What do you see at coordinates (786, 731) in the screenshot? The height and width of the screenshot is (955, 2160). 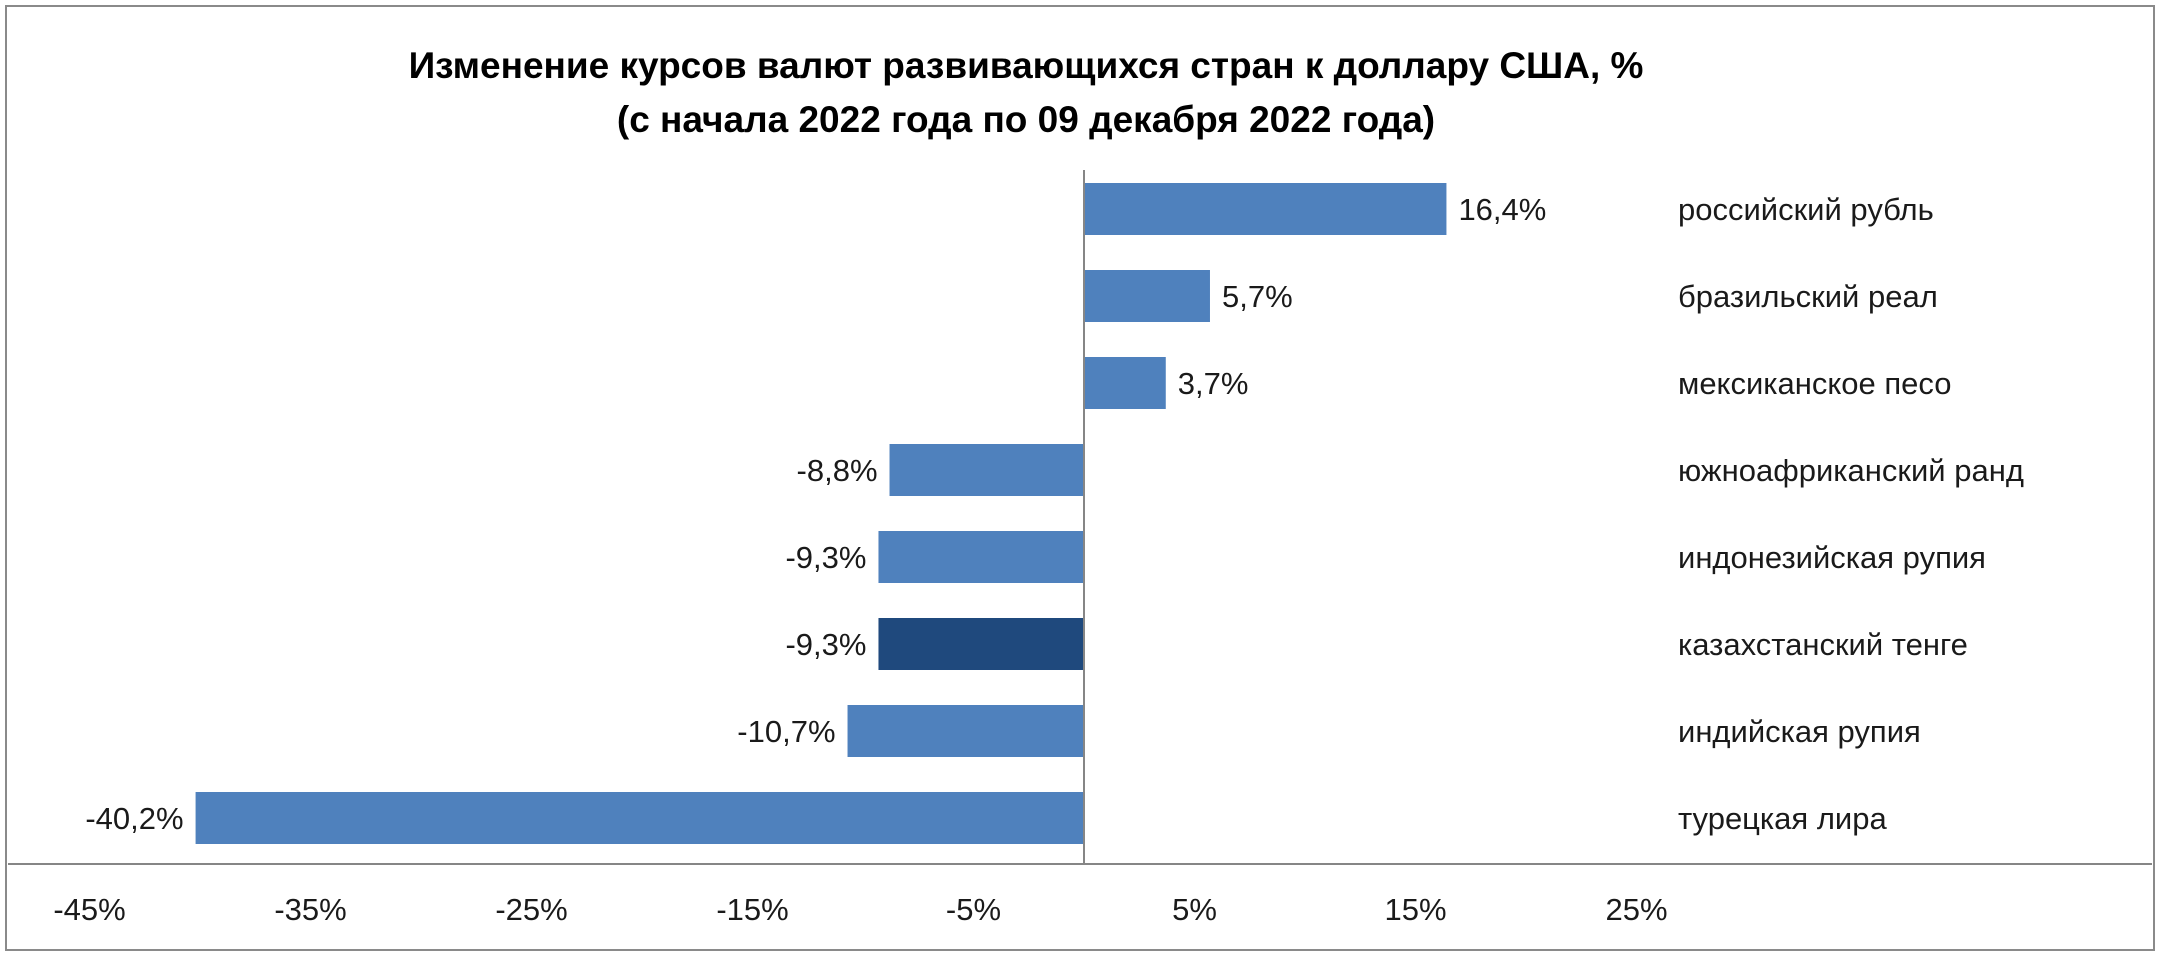 I see `value-label: -10,7%` at bounding box center [786, 731].